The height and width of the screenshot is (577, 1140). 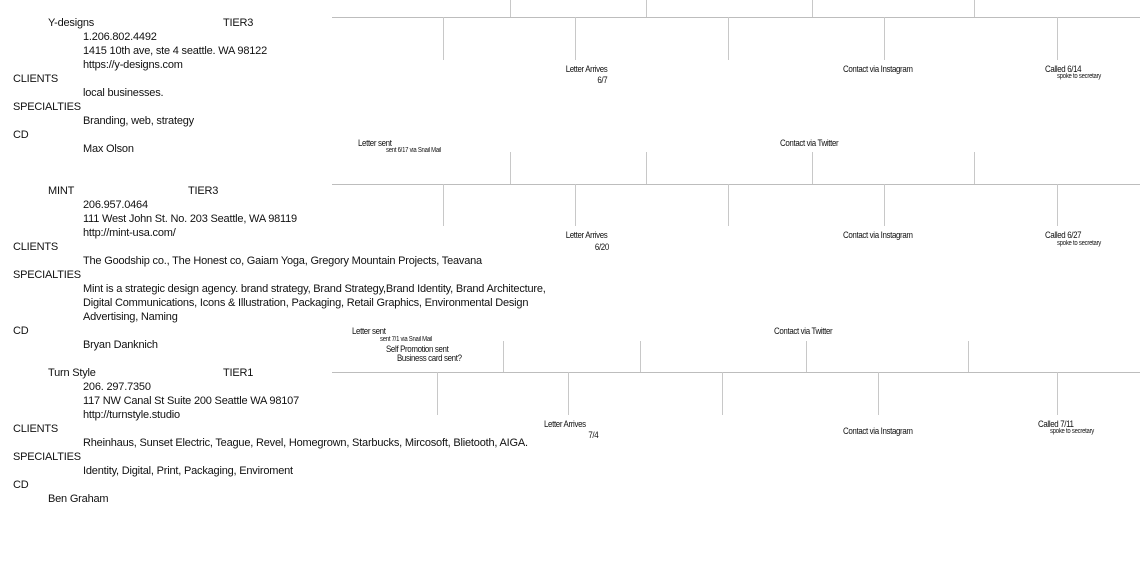 I want to click on phone: 206. 297.7350, so click(x=117, y=387).